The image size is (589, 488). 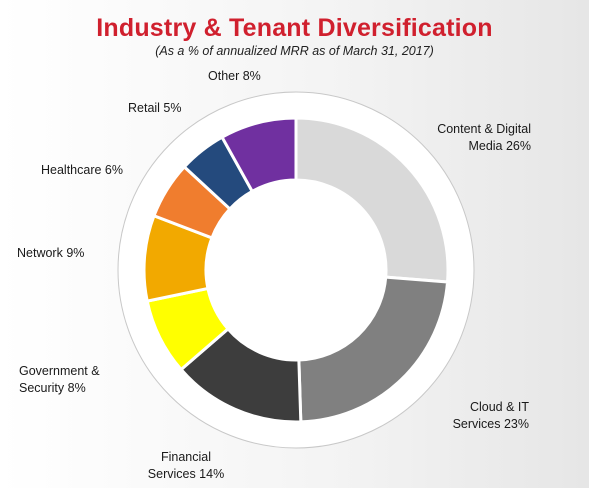 What do you see at coordinates (82, 170) in the screenshot?
I see `slice-label-healthcare: Healthcare 6%` at bounding box center [82, 170].